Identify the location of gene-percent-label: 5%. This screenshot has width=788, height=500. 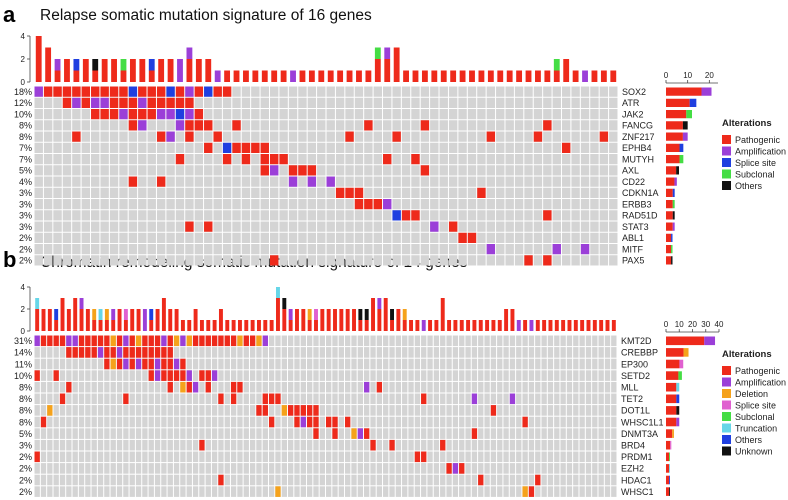
(25, 434).